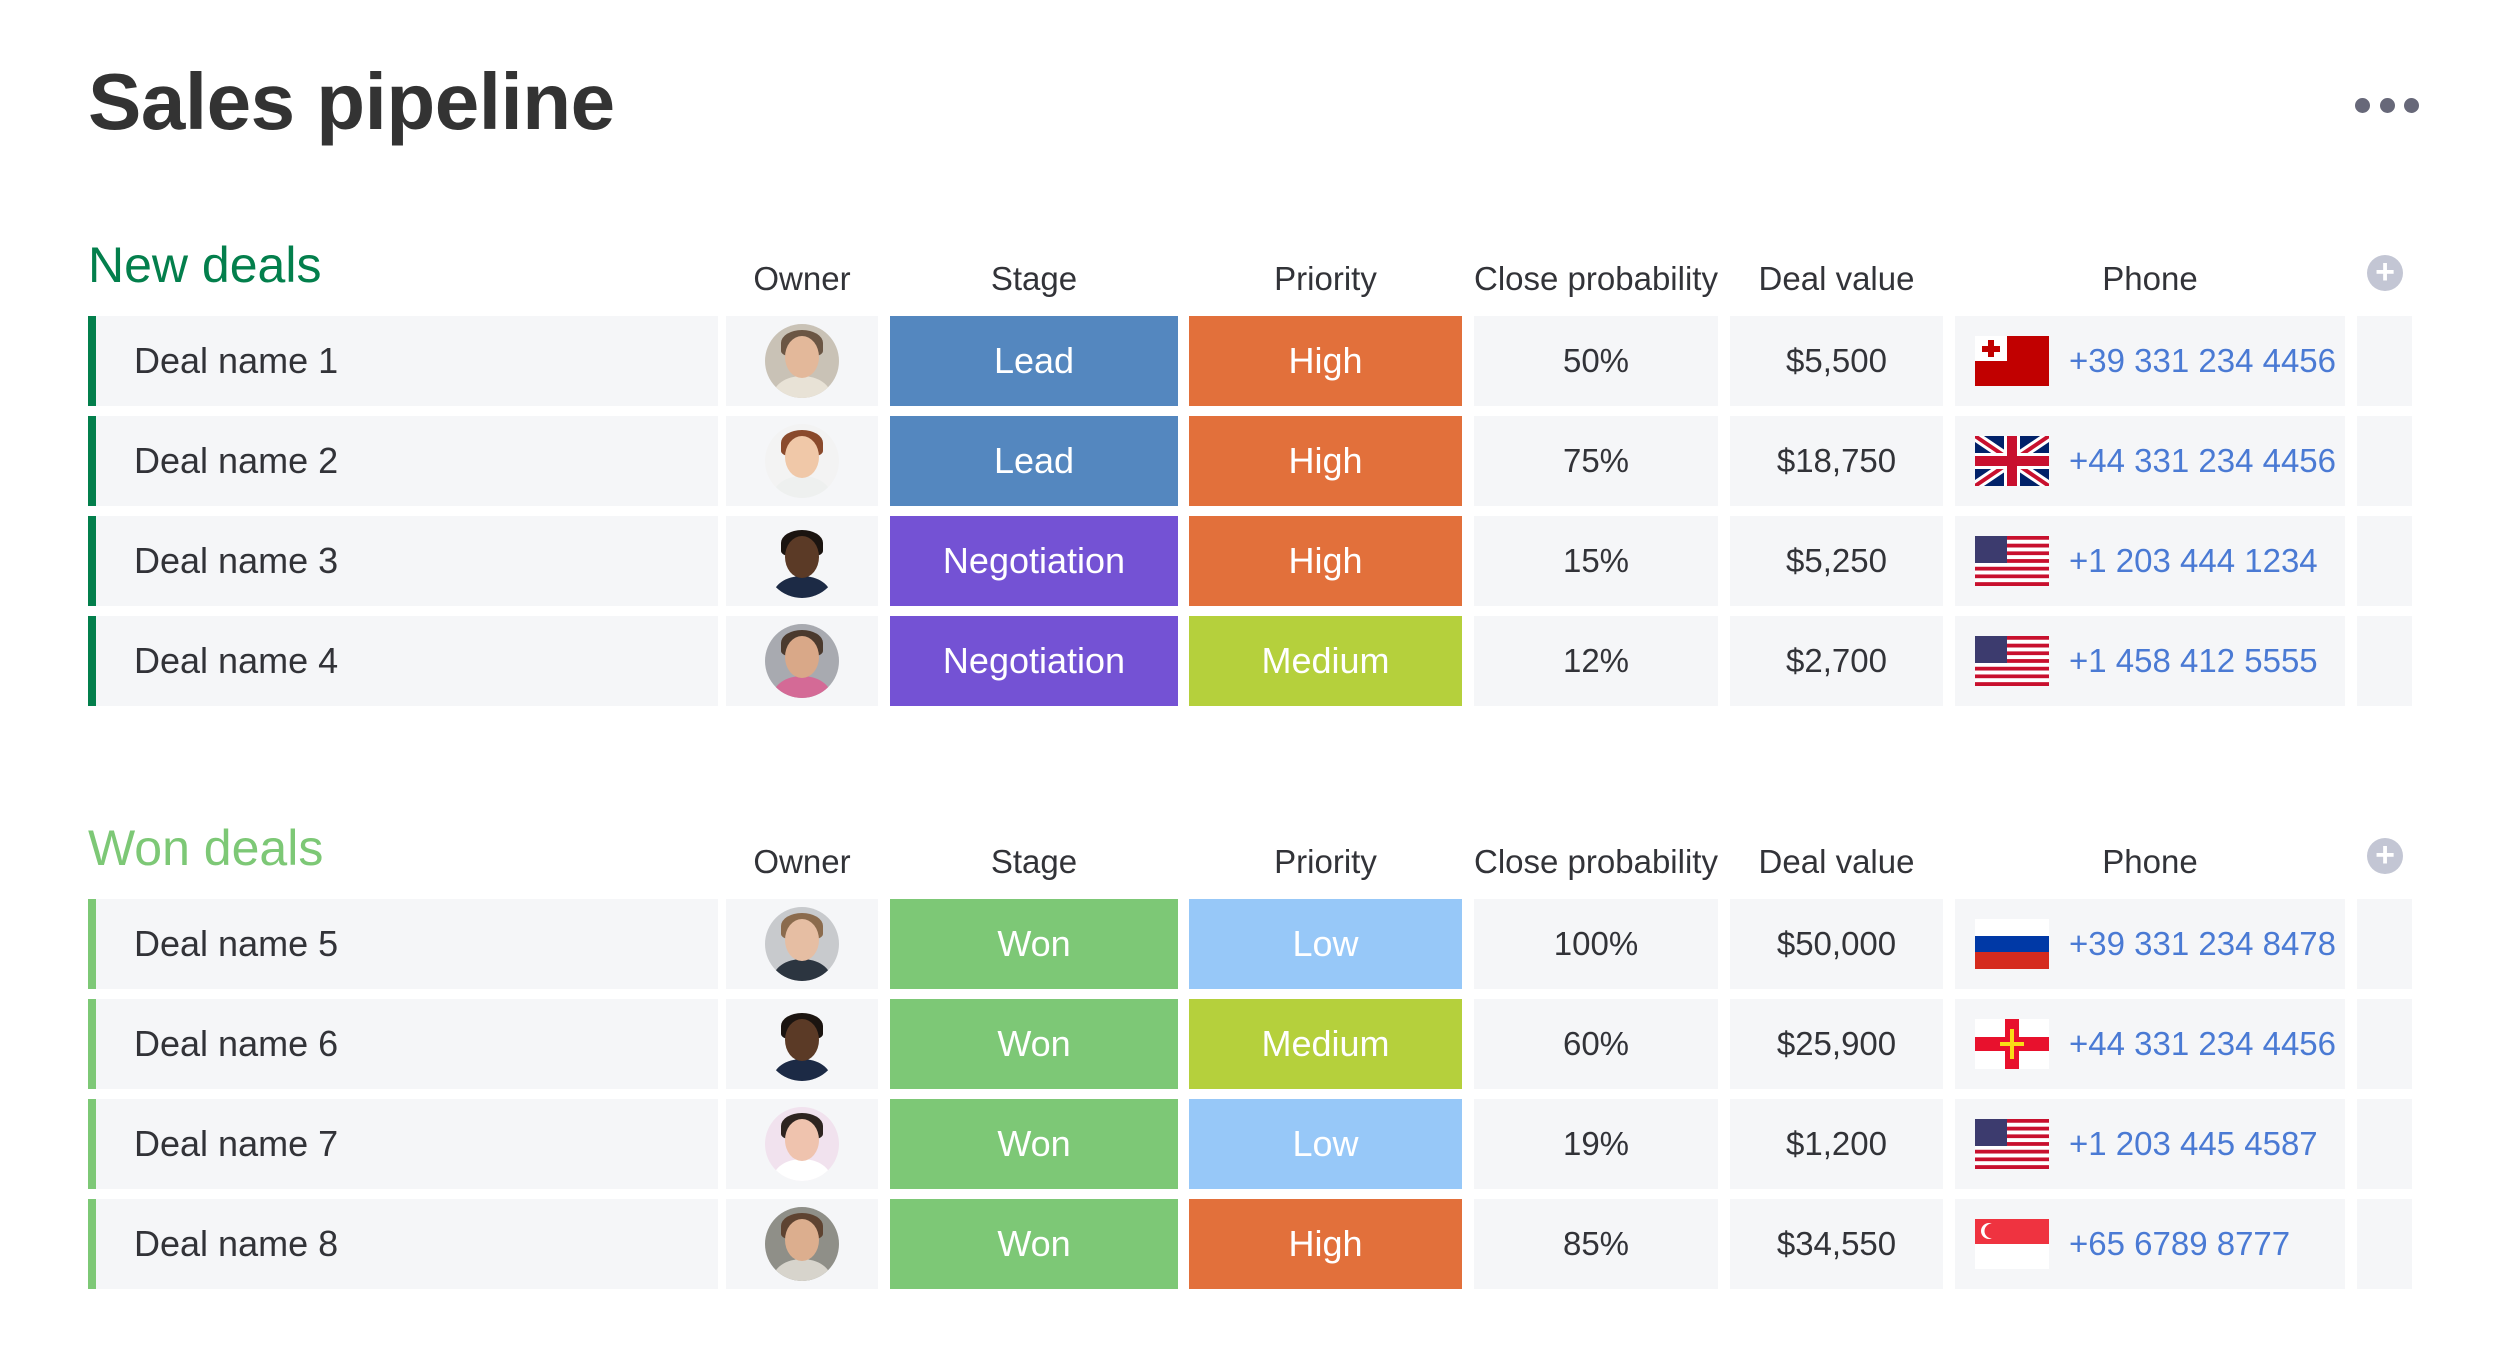  What do you see at coordinates (2203, 943) in the screenshot?
I see `phone-link: +39 331 234 8478` at bounding box center [2203, 943].